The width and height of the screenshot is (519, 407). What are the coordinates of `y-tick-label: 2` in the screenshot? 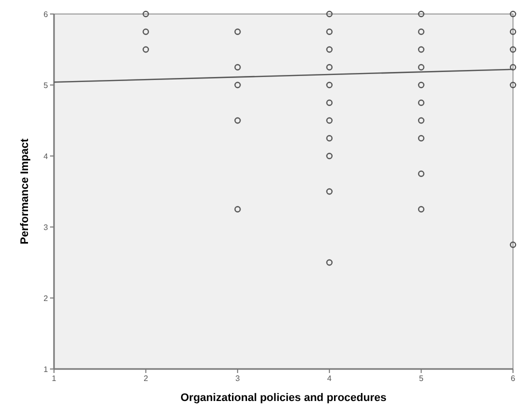 It's located at (46, 298).